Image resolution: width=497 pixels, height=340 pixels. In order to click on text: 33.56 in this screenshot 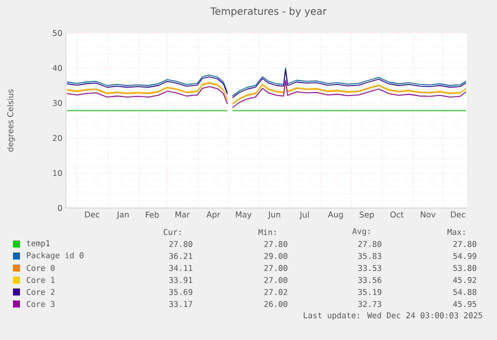, I will do `click(370, 280)`.